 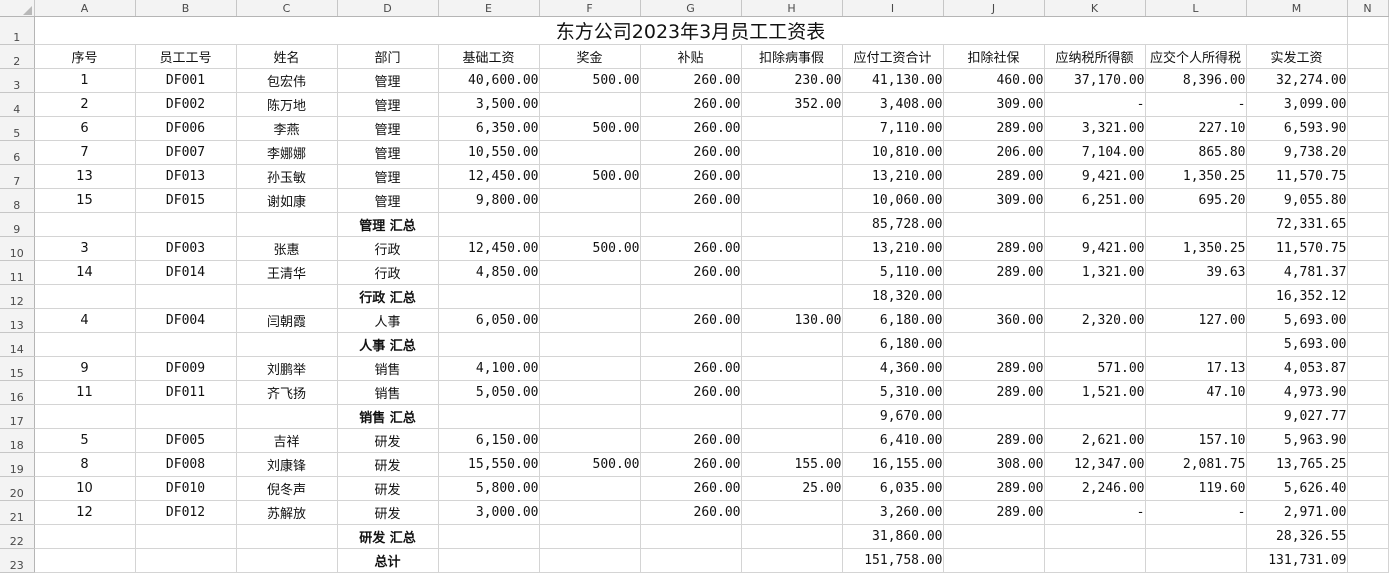 What do you see at coordinates (691, 104) in the screenshot?
I see `cell-G4: 260.00` at bounding box center [691, 104].